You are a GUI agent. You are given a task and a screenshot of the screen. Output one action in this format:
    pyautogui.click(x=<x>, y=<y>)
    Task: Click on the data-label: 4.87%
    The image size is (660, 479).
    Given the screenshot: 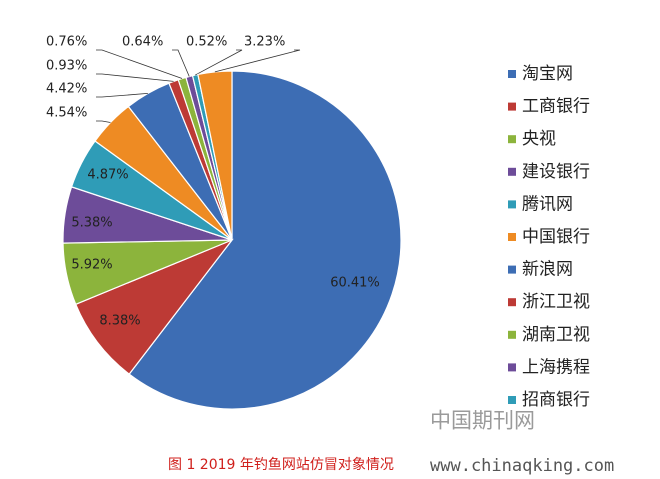 What is the action you would take?
    pyautogui.click(x=107, y=175)
    